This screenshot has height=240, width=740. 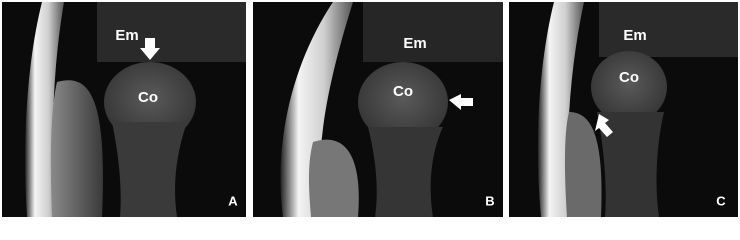 I want to click on panel-letter: C, so click(x=721, y=200).